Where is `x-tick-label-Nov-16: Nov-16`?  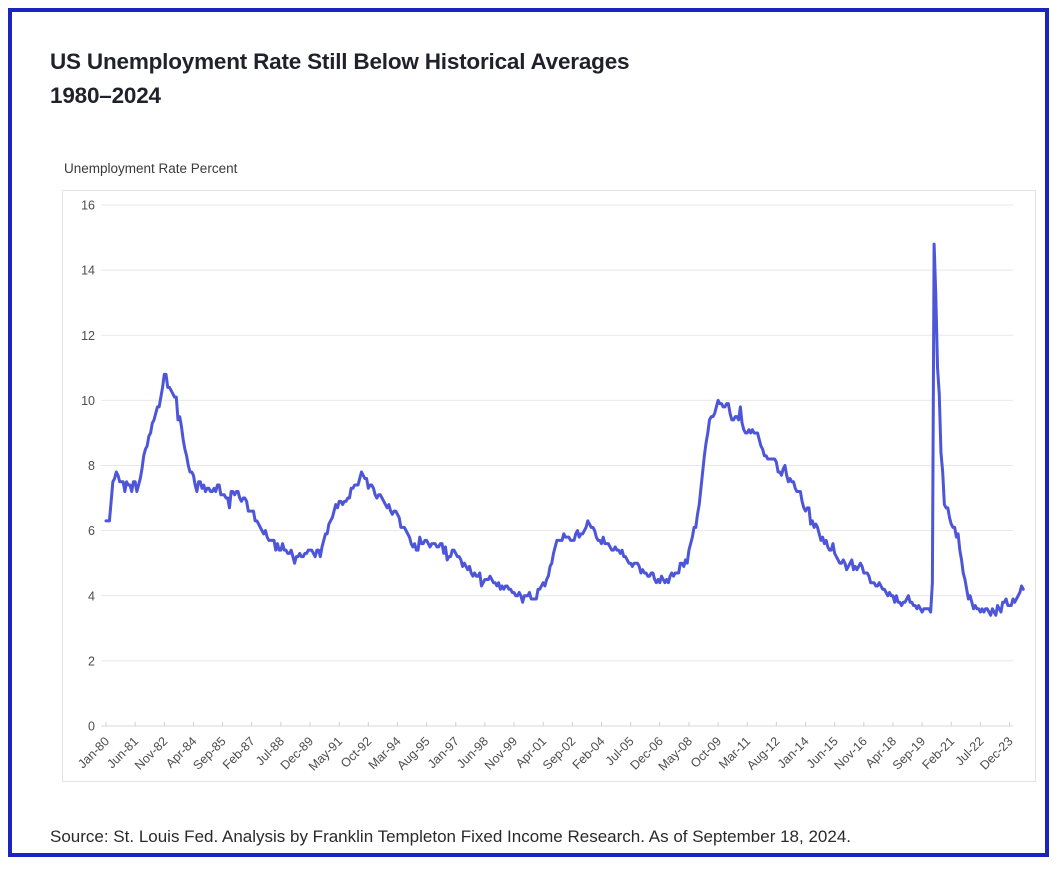
x-tick-label-Nov-16: Nov-16 is located at coordinates (851, 753).